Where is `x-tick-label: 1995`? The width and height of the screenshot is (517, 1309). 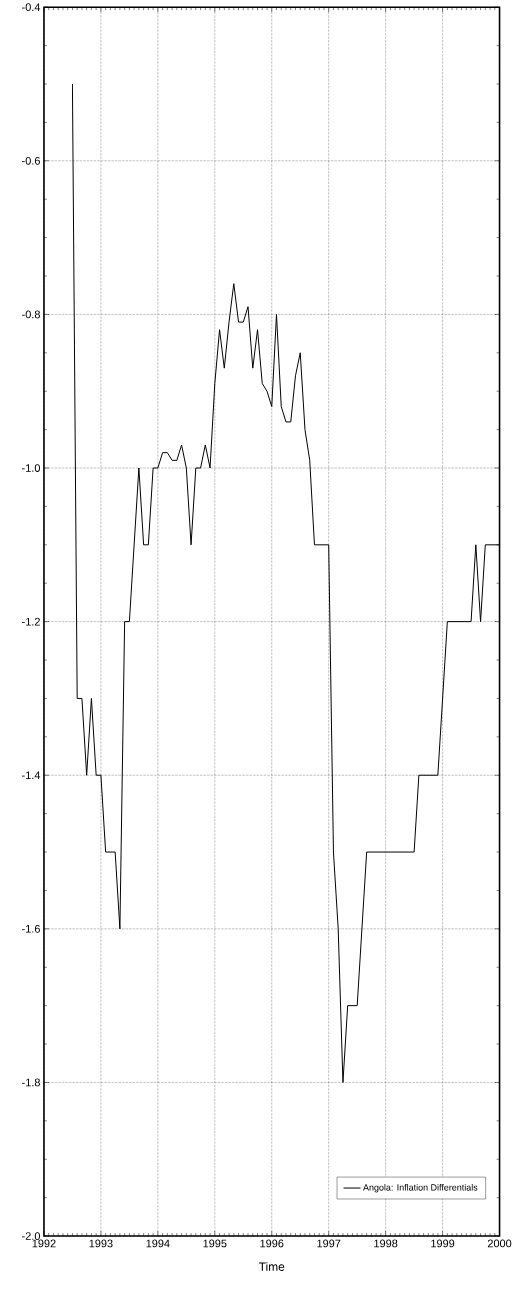 x-tick-label: 1995 is located at coordinates (215, 1243).